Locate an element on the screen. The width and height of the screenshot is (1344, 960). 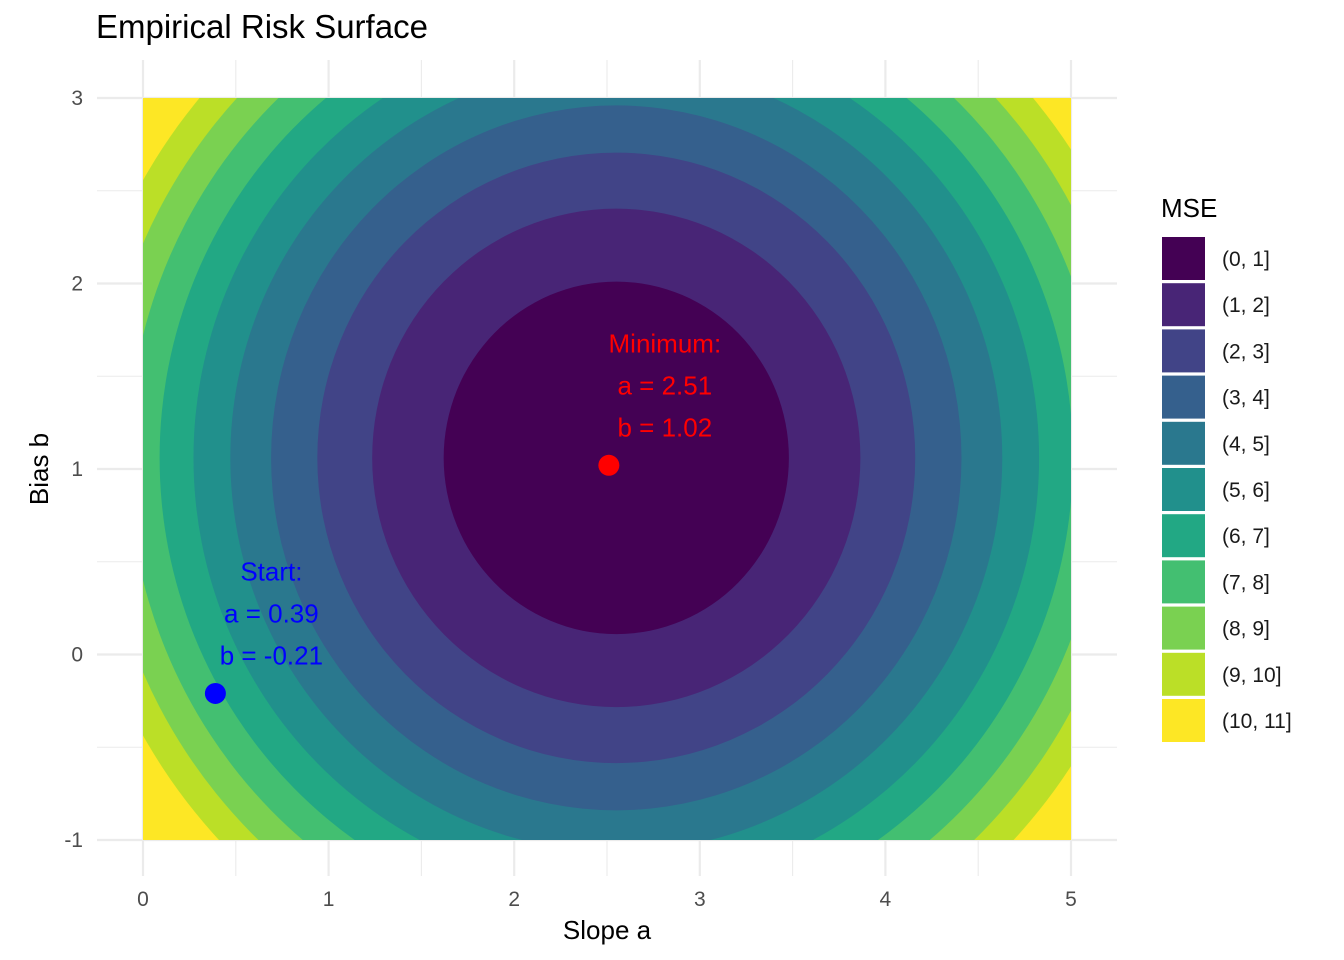
minimum-label-line: b = 1.02 is located at coordinates (665, 427).